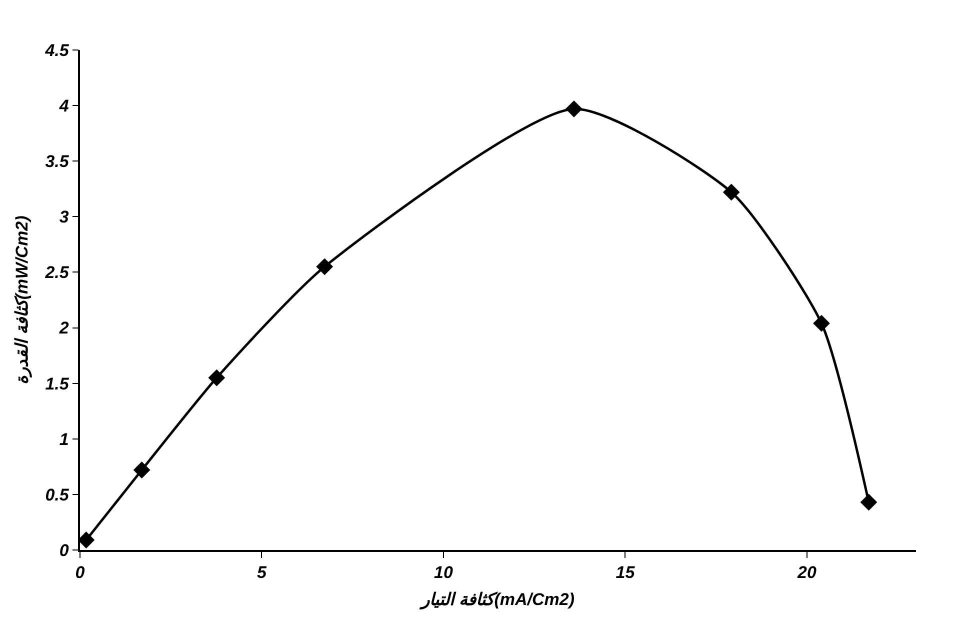 Image resolution: width=966 pixels, height=630 pixels. Describe the element at coordinates (64, 328) in the screenshot. I see `y-tick-label: 2` at that location.